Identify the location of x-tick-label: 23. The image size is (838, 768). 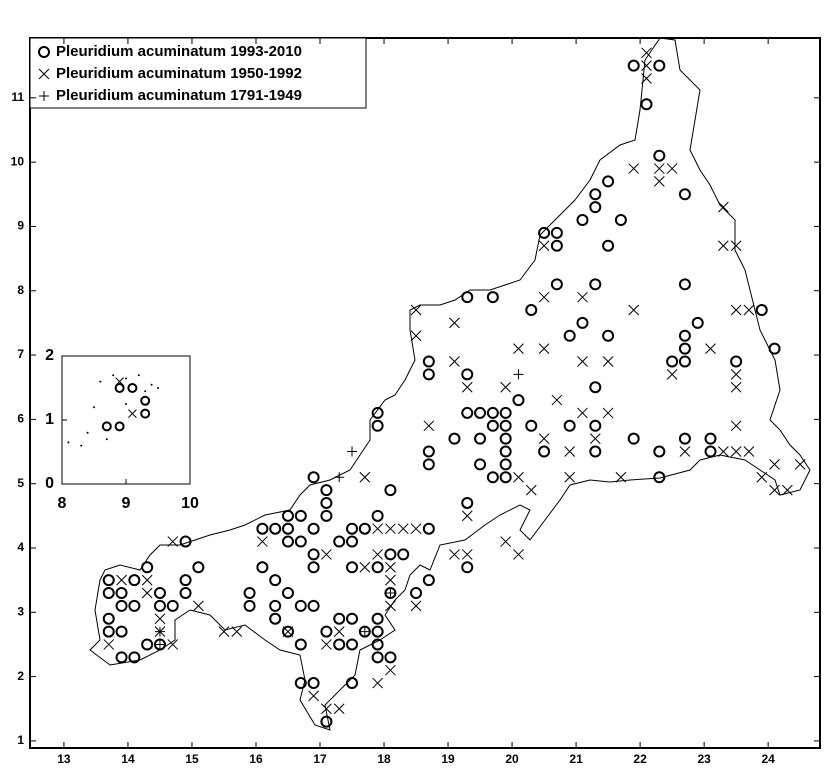
(704, 759).